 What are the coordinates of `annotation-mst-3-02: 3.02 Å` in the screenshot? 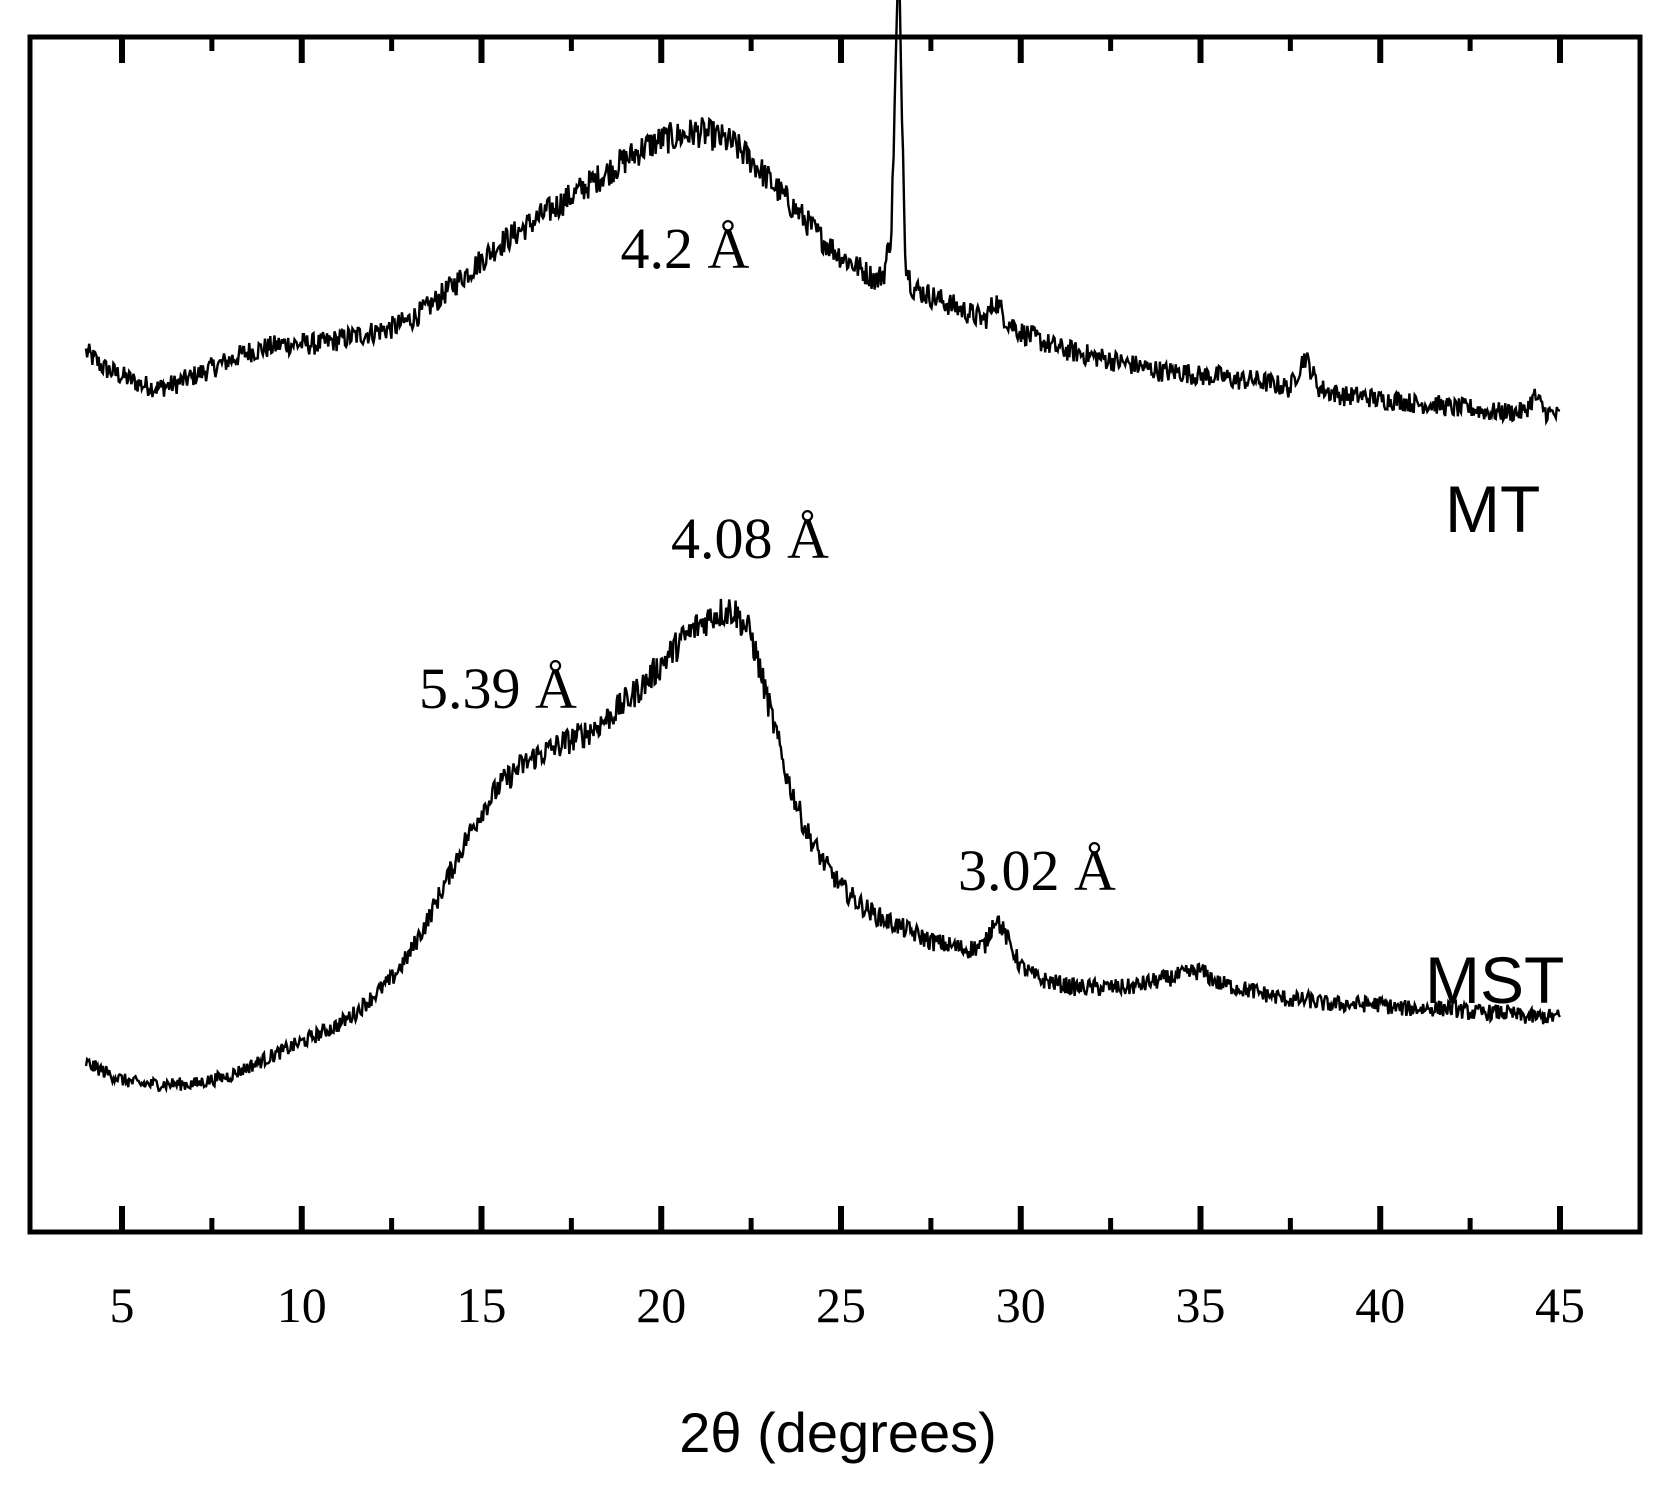 It's located at (1037, 870).